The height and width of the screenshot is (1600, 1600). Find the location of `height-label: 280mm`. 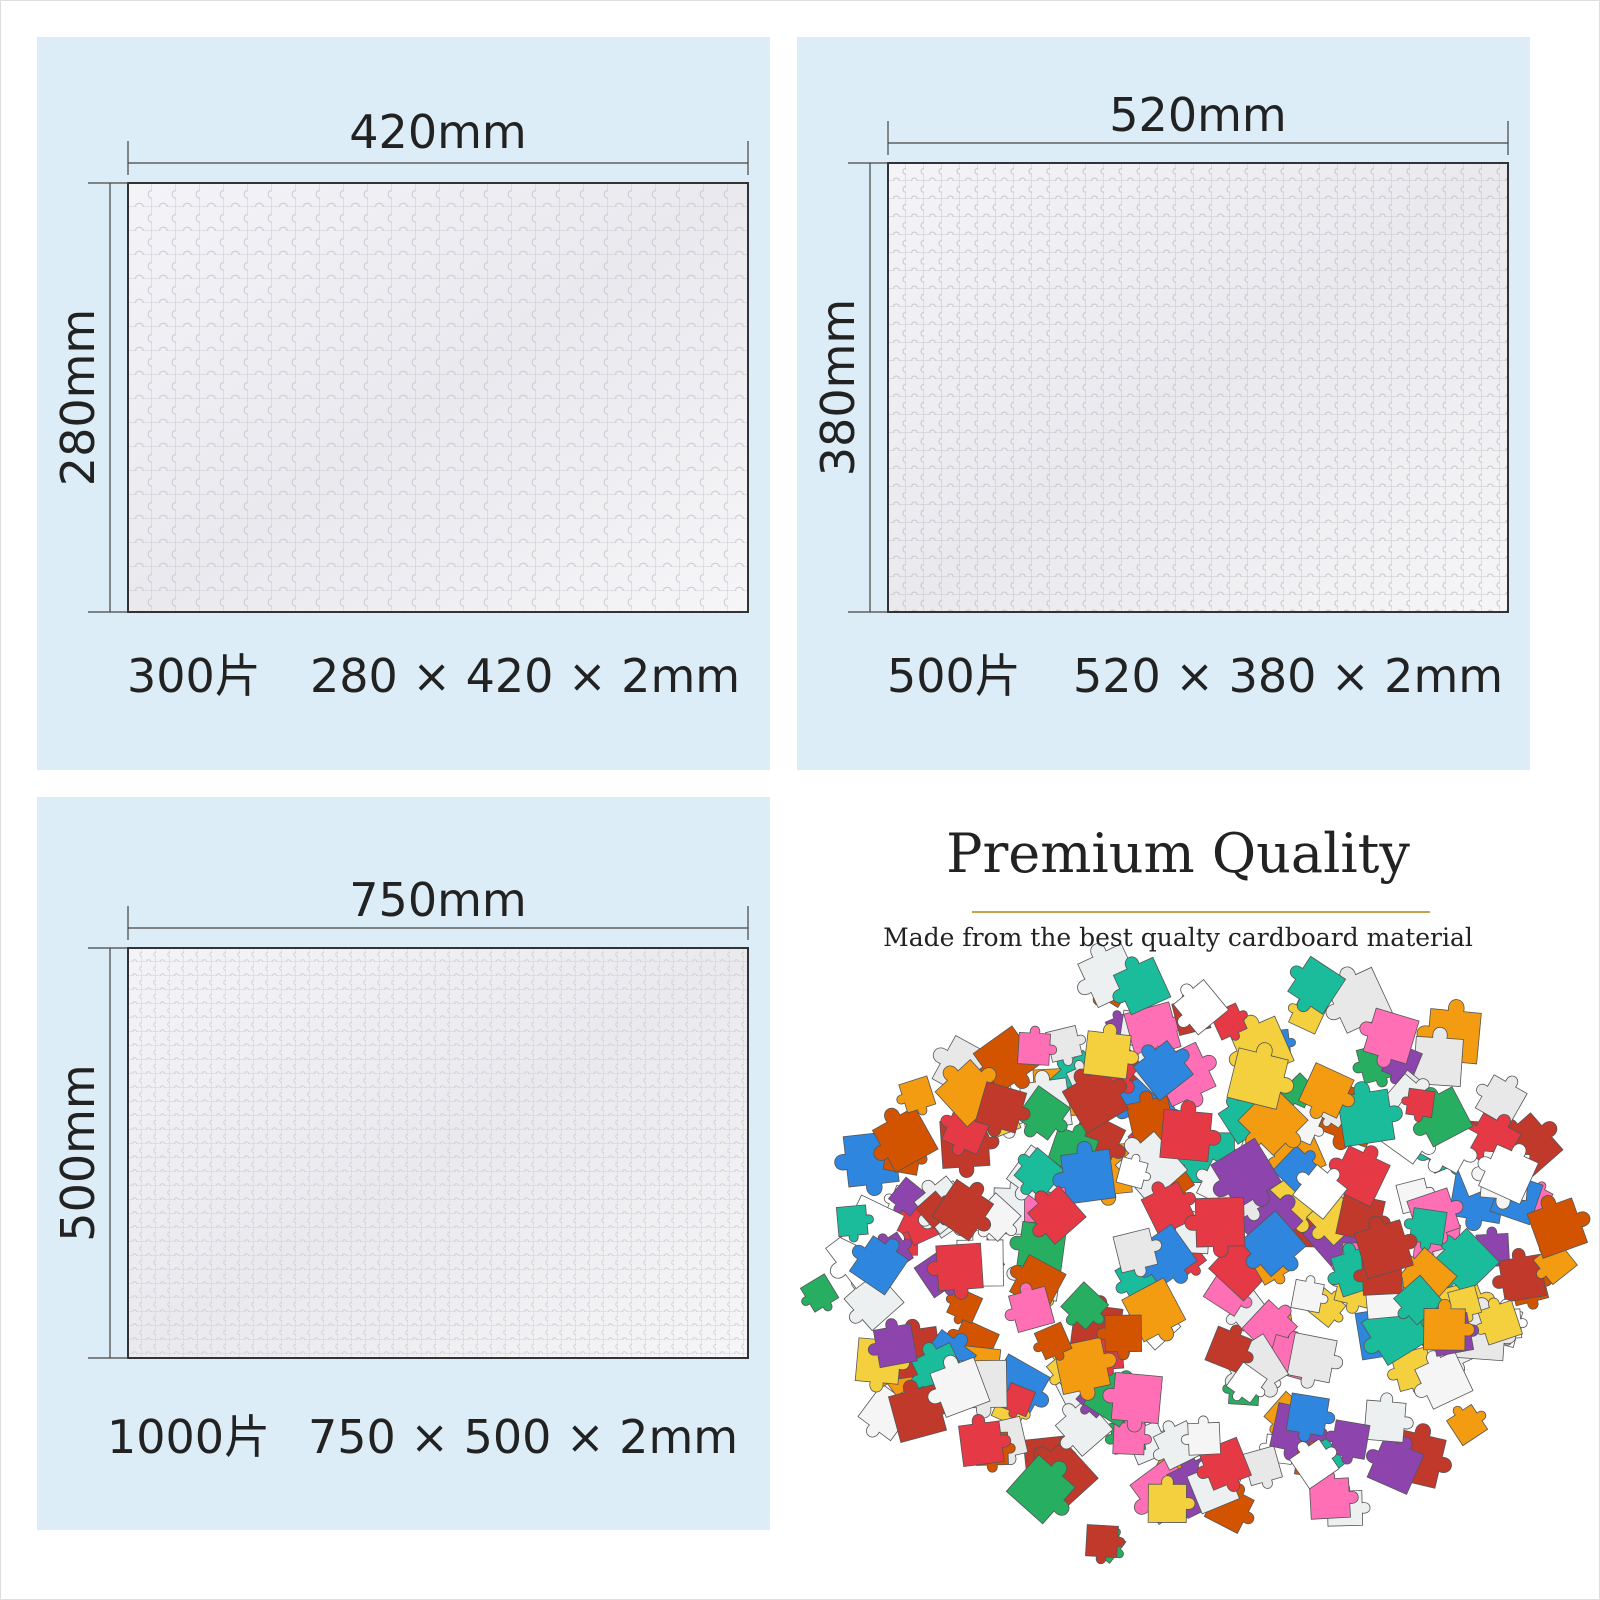

height-label: 280mm is located at coordinates (78, 397).